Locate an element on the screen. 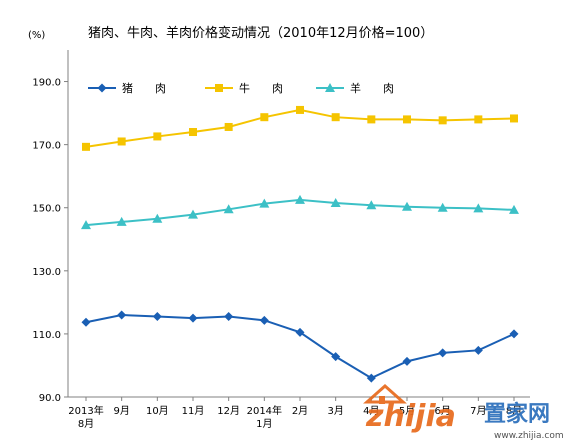  x-tick-label: 7月 is located at coordinates (478, 411).